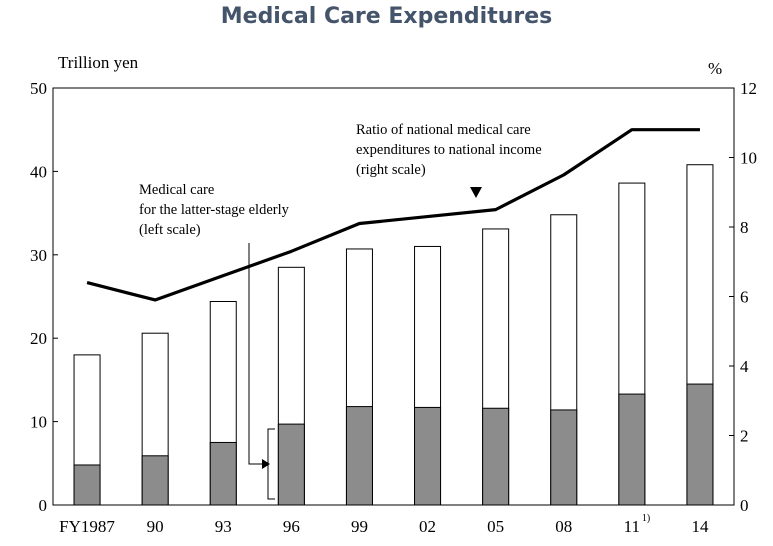 The width and height of the screenshot is (773, 546). Describe the element at coordinates (495, 526) in the screenshot. I see `x-tick-label: 05` at that location.